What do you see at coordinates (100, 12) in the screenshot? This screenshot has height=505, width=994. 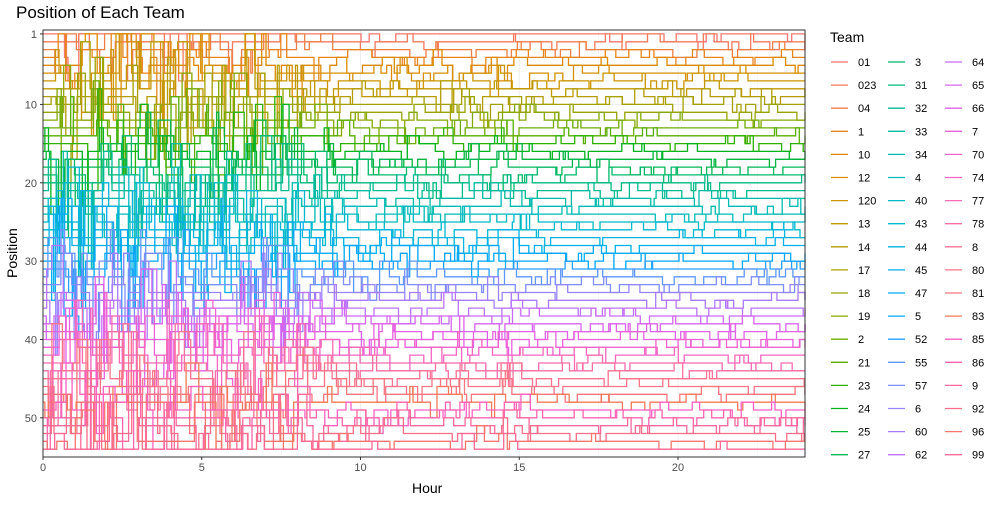 I see `chart-title: Position of Each Team` at bounding box center [100, 12].